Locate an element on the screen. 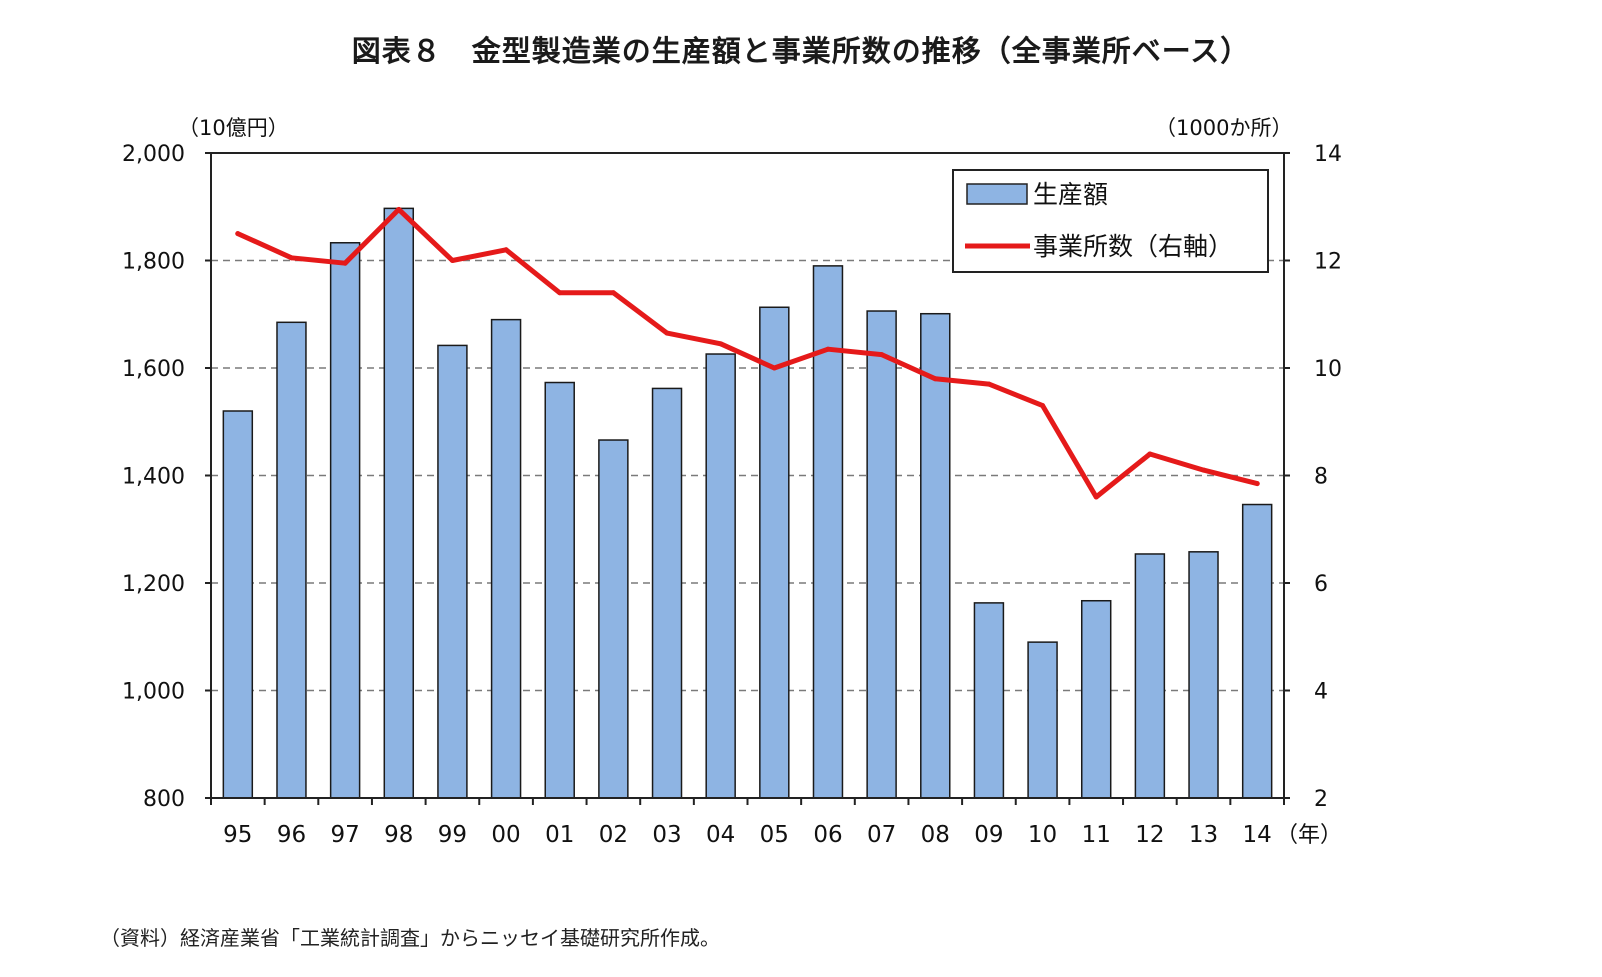  x-tick-label: 09 is located at coordinates (988, 835).